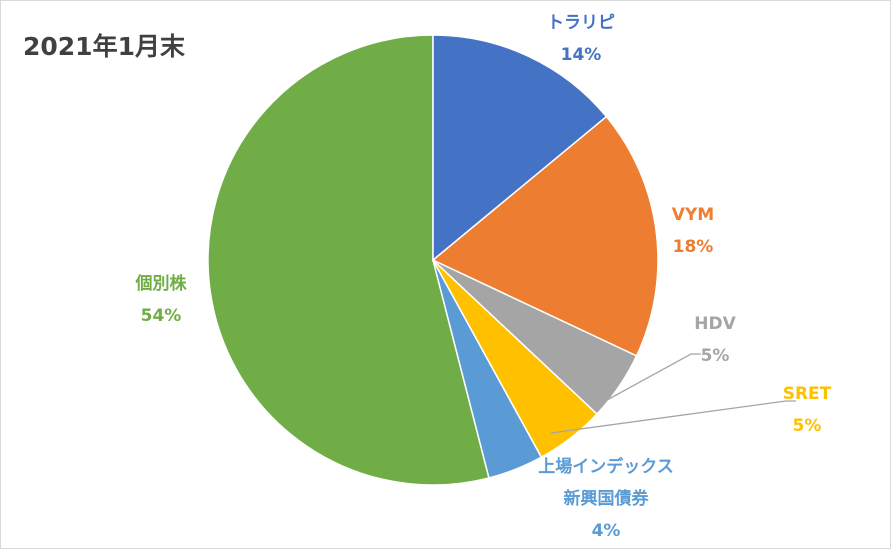 Image resolution: width=891 pixels, height=549 pixels. I want to click on value-label: 54%, so click(161, 316).